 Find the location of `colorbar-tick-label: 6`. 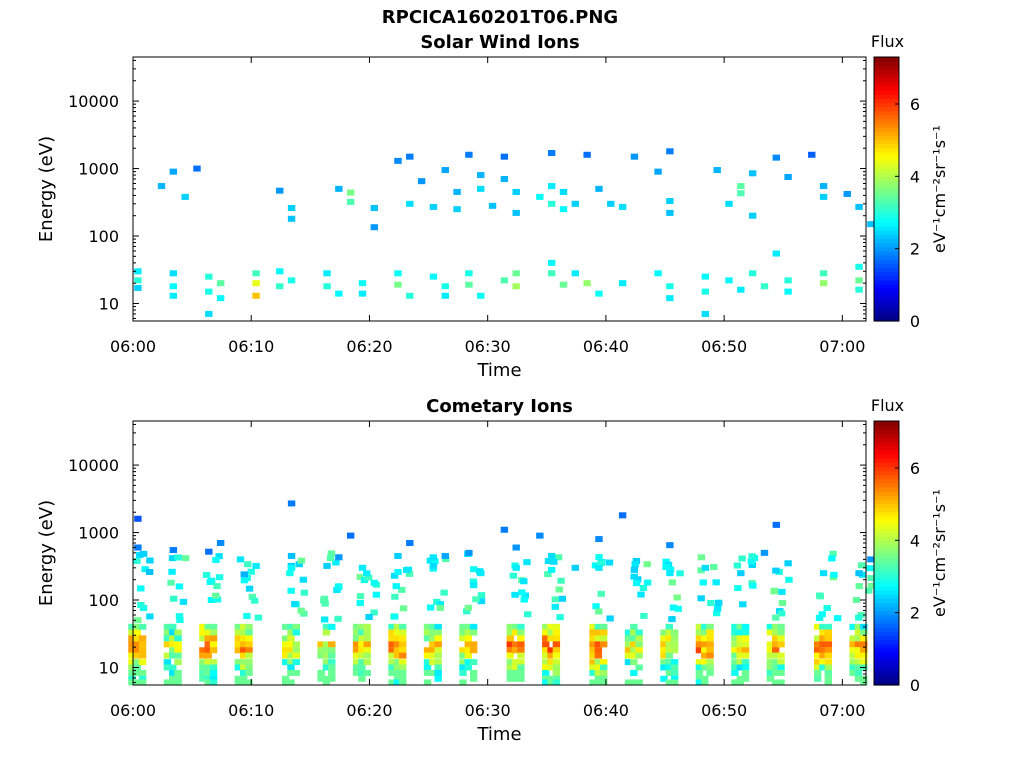

colorbar-tick-label: 6 is located at coordinates (915, 468).